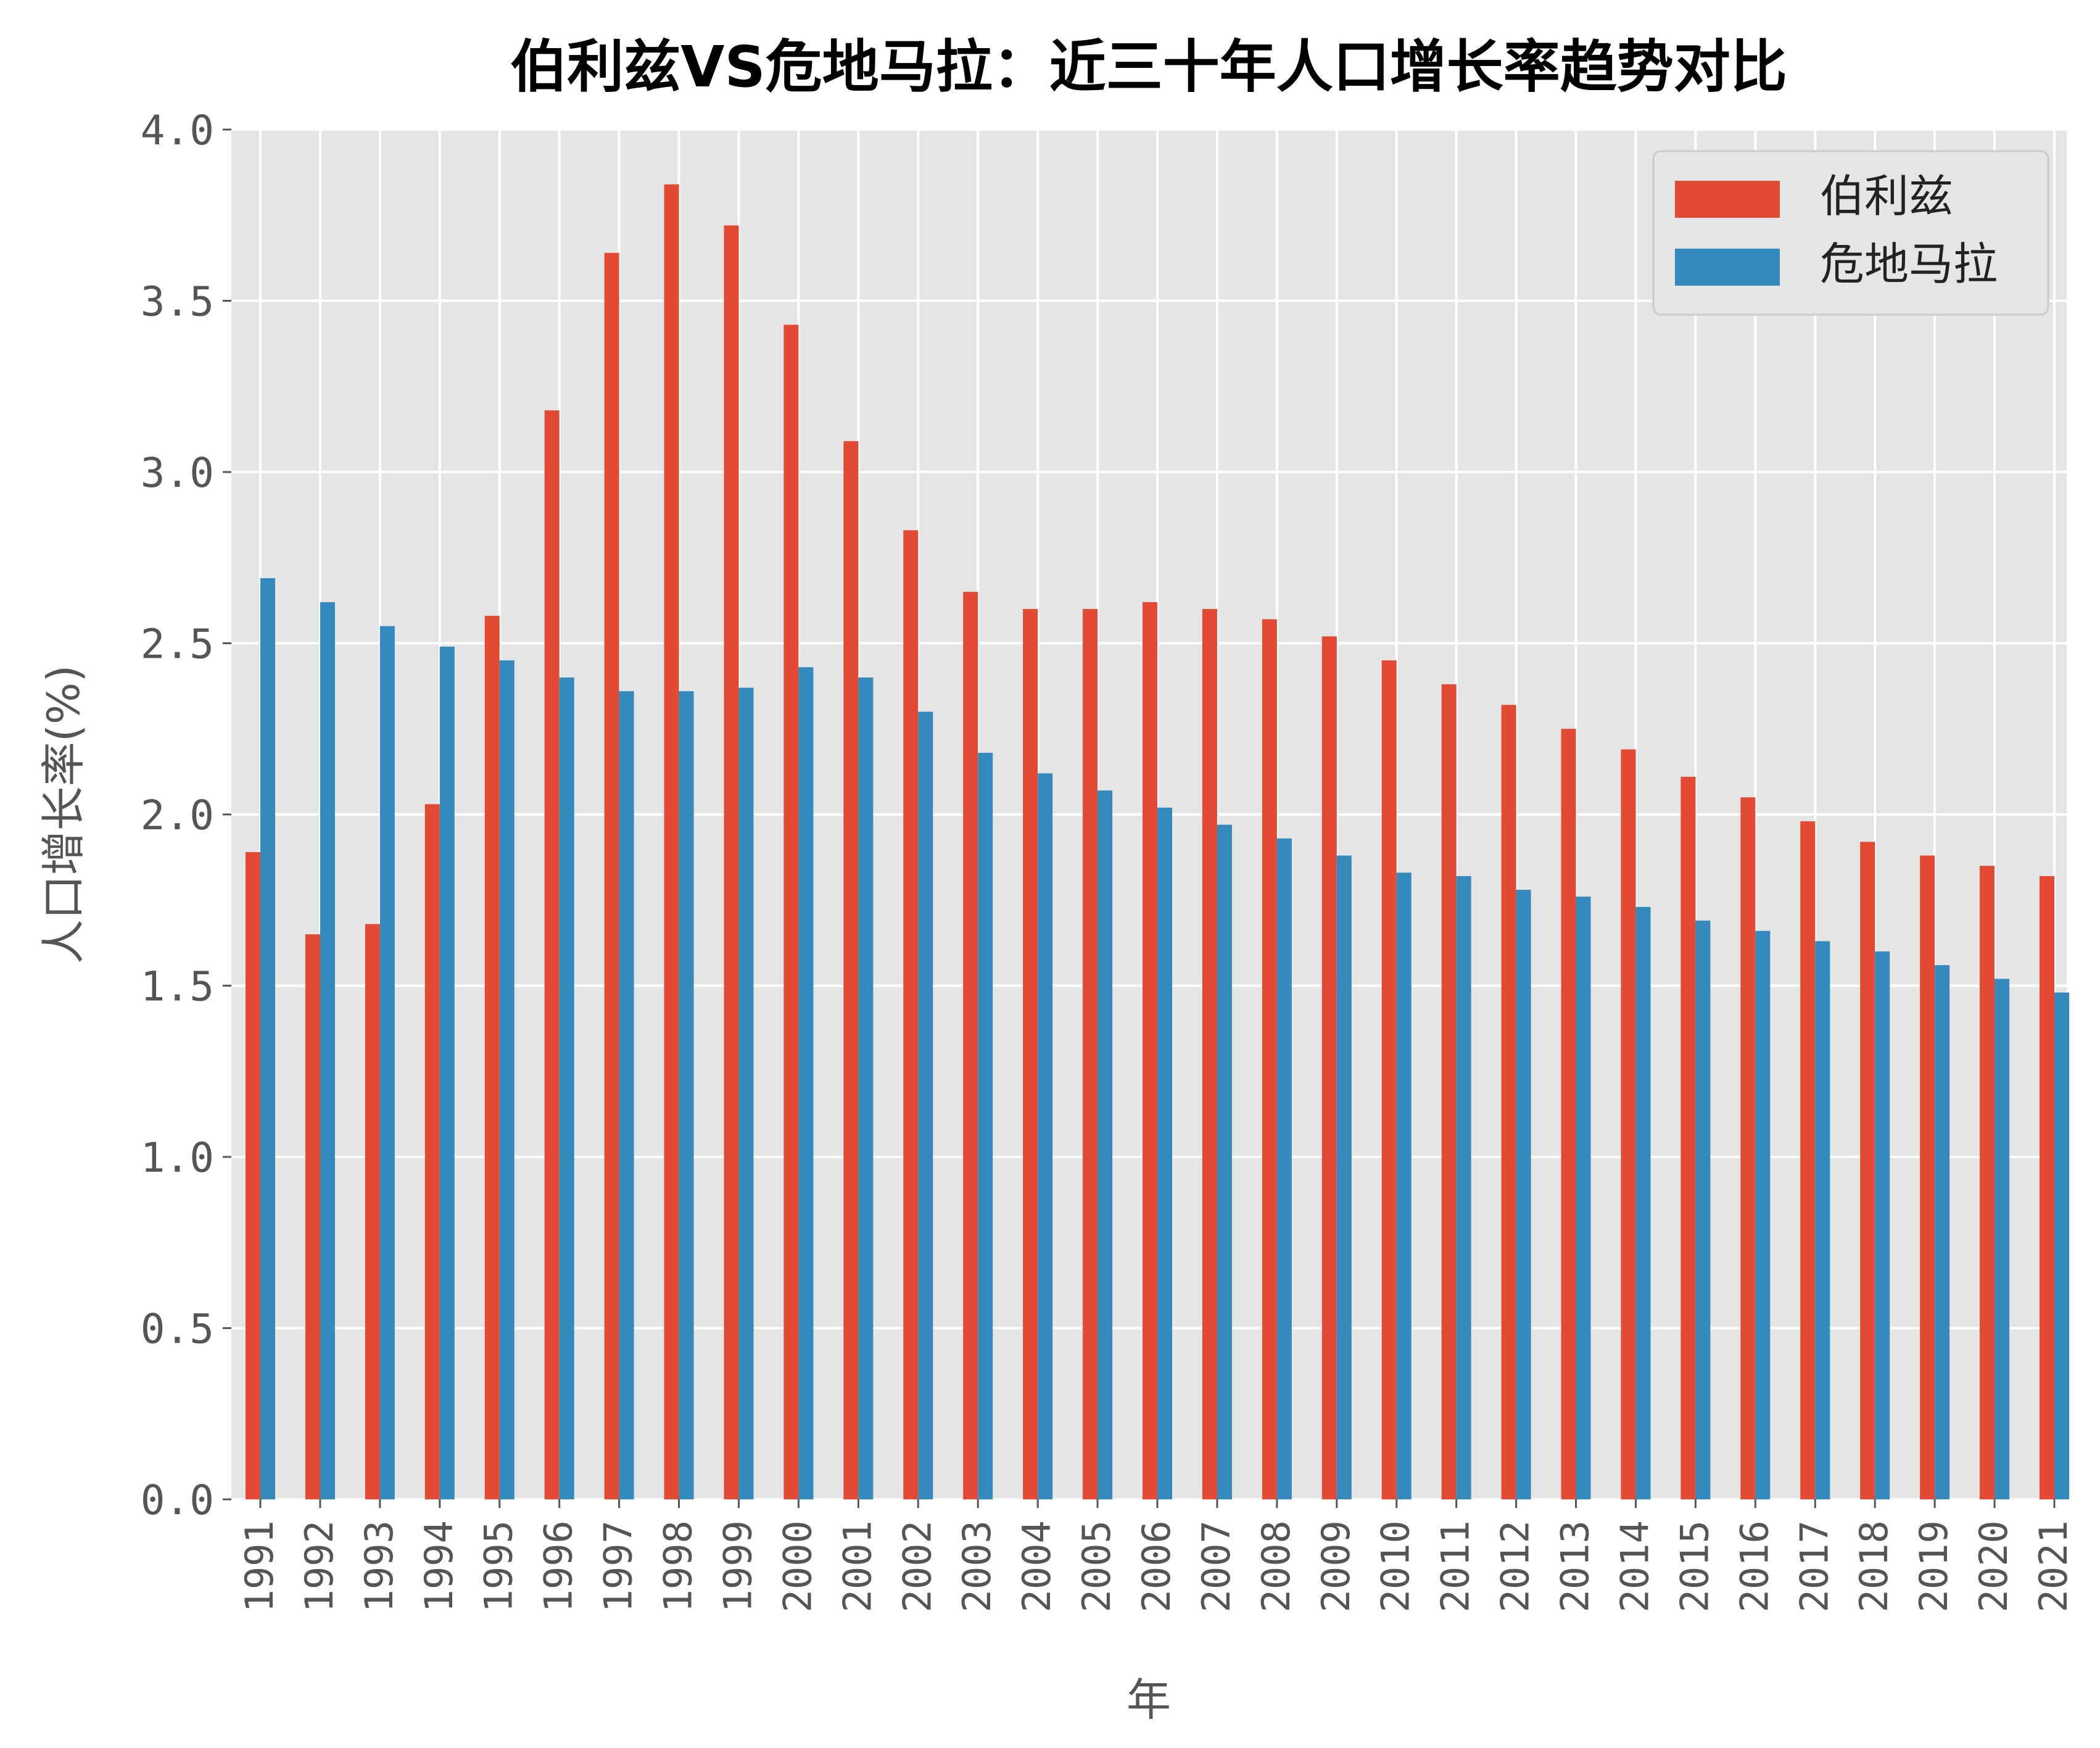 Image resolution: width=2100 pixels, height=1748 pixels. I want to click on y-tick-label: 3.5, so click(177, 302).